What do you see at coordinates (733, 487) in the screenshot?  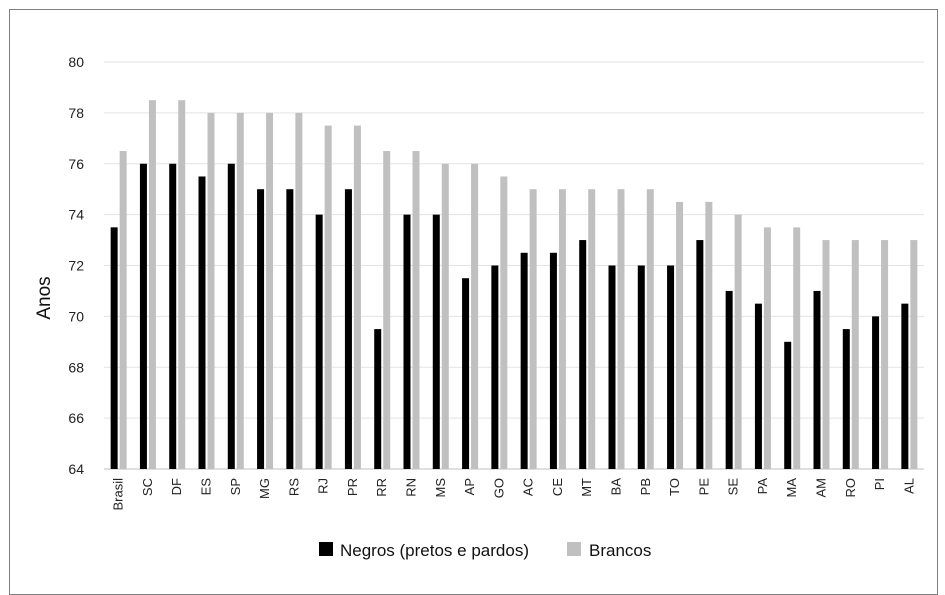 I see `x-category-label: SE` at bounding box center [733, 487].